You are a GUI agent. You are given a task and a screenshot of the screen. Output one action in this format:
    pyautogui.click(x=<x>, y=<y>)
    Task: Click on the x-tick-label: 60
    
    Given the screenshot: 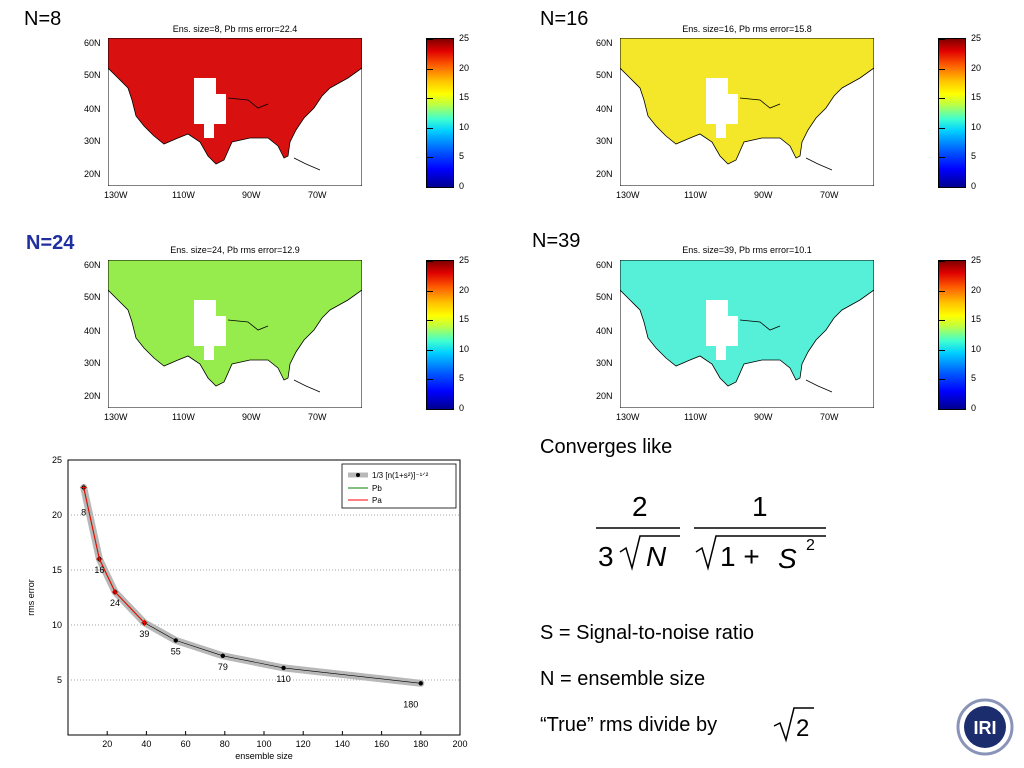 What is the action you would take?
    pyautogui.click(x=186, y=744)
    